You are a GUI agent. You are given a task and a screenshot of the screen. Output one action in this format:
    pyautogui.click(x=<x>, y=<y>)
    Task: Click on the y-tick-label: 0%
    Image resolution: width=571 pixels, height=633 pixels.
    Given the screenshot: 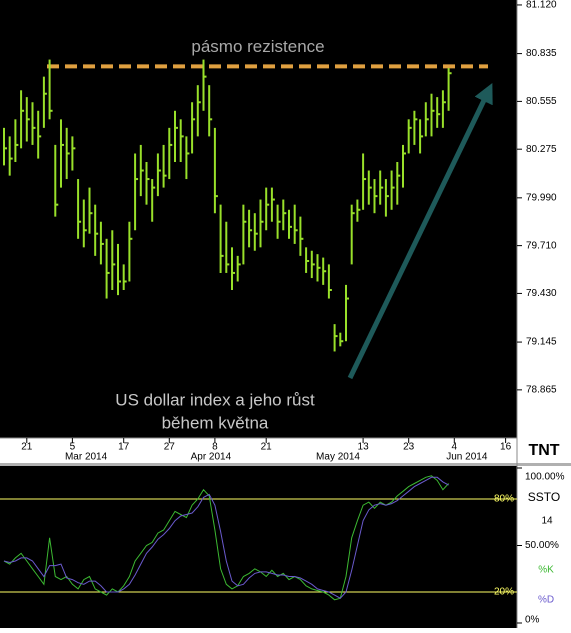 What is the action you would take?
    pyautogui.click(x=532, y=620)
    